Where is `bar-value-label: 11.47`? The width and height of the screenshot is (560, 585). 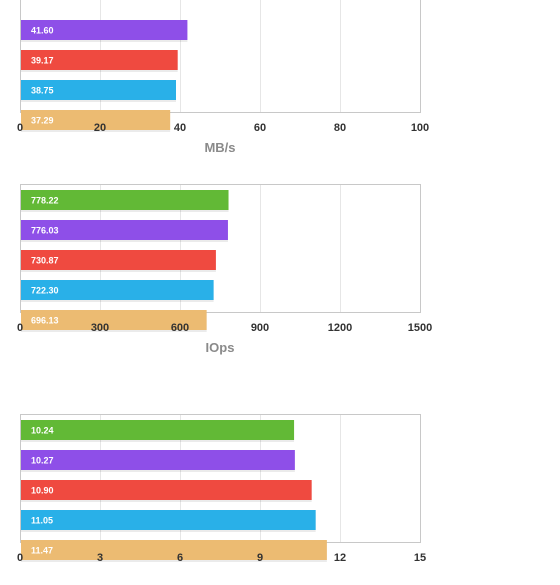
bar-value-label: 11.47 is located at coordinates (42, 551).